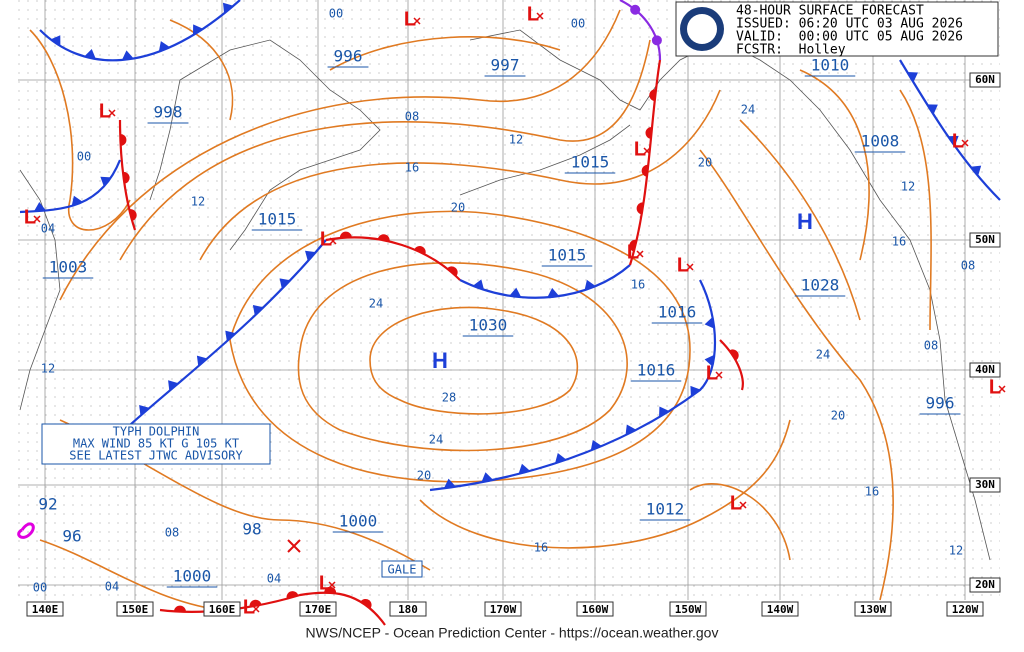 This screenshot has height=652, width=1024. What do you see at coordinates (640, 30) in the screenshot?
I see `occ-front` at bounding box center [640, 30].